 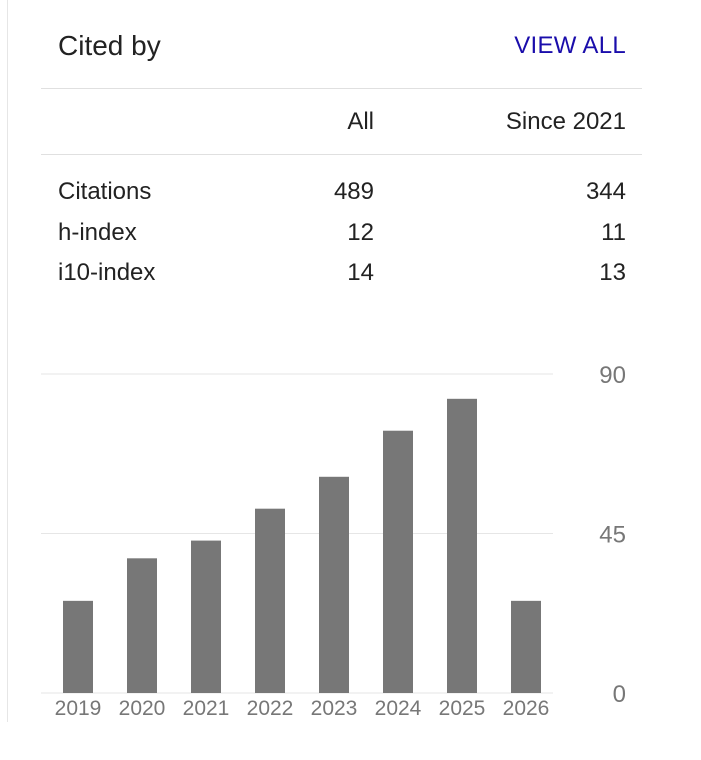 I want to click on y-tick-label: 45, so click(x=612, y=535).